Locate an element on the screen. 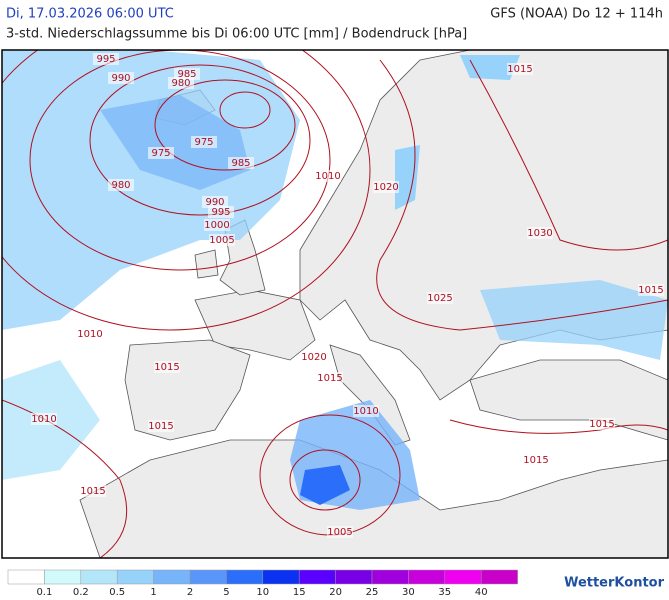 This screenshot has height=600, width=669. isobar-label: 1025 is located at coordinates (439, 298).